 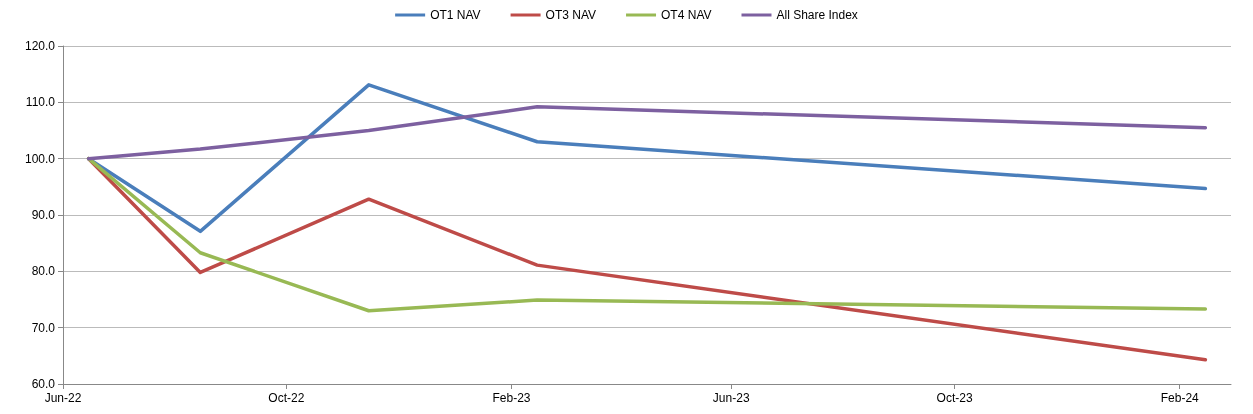 What do you see at coordinates (817, 15) in the screenshot?
I see `legend-label: All Share Index` at bounding box center [817, 15].